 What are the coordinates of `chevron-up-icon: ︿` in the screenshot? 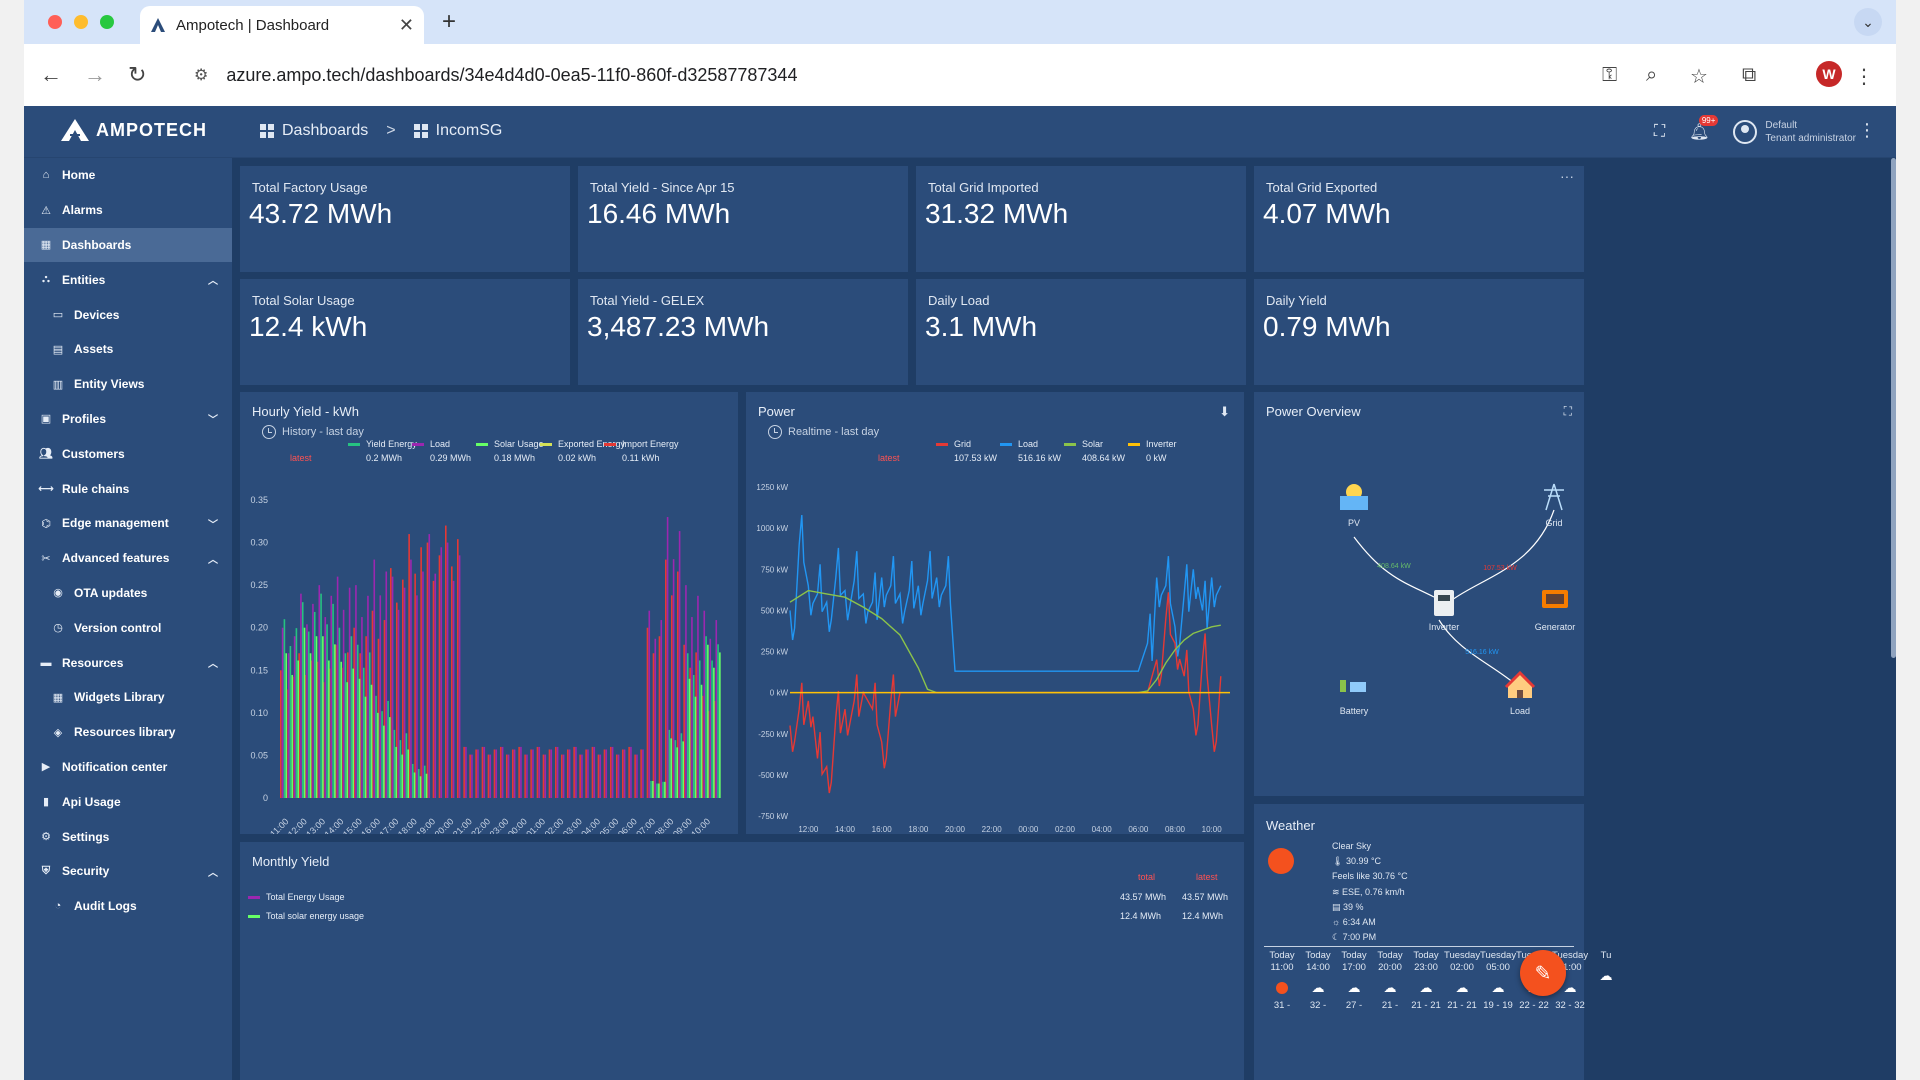 It's located at (213, 560).